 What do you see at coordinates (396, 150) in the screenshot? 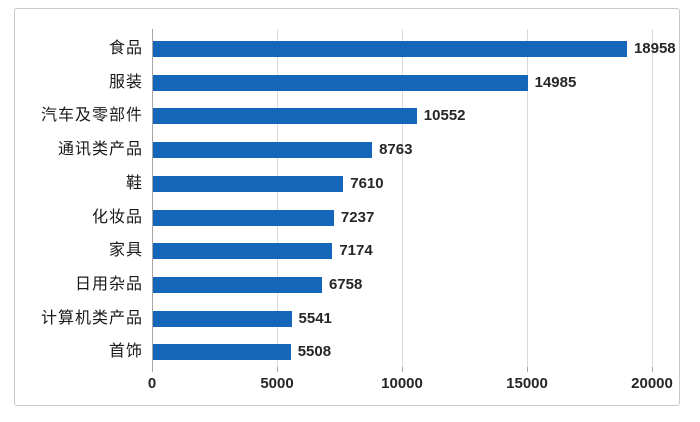
I see `value-label: 8763` at bounding box center [396, 150].